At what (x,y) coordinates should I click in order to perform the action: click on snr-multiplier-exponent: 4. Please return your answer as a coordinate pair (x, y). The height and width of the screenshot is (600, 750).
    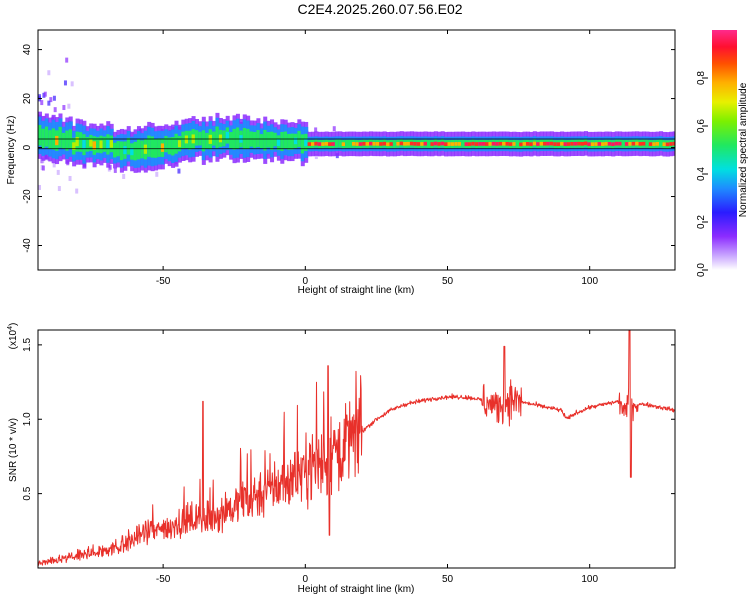
    Looking at the image, I should click on (10, 328).